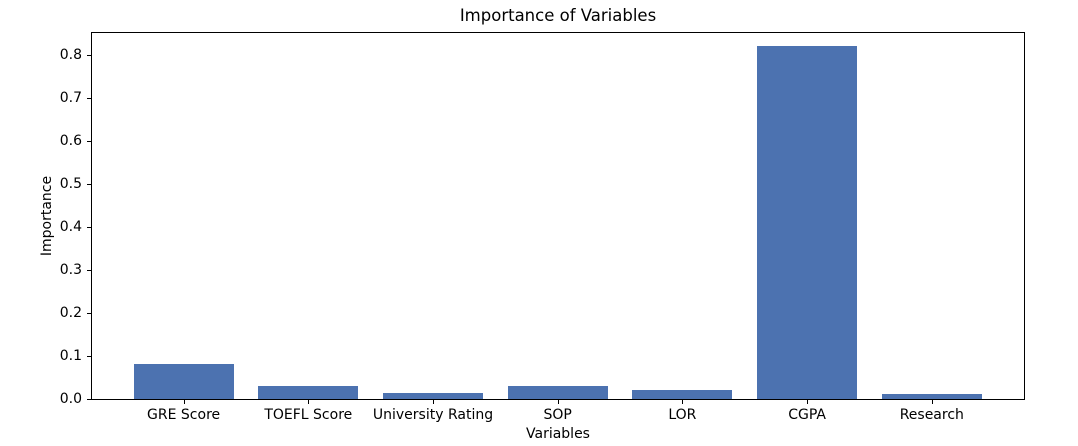 This screenshot has width=1078, height=446. I want to click on x-tick-label-cgpa: CGPA, so click(807, 415).